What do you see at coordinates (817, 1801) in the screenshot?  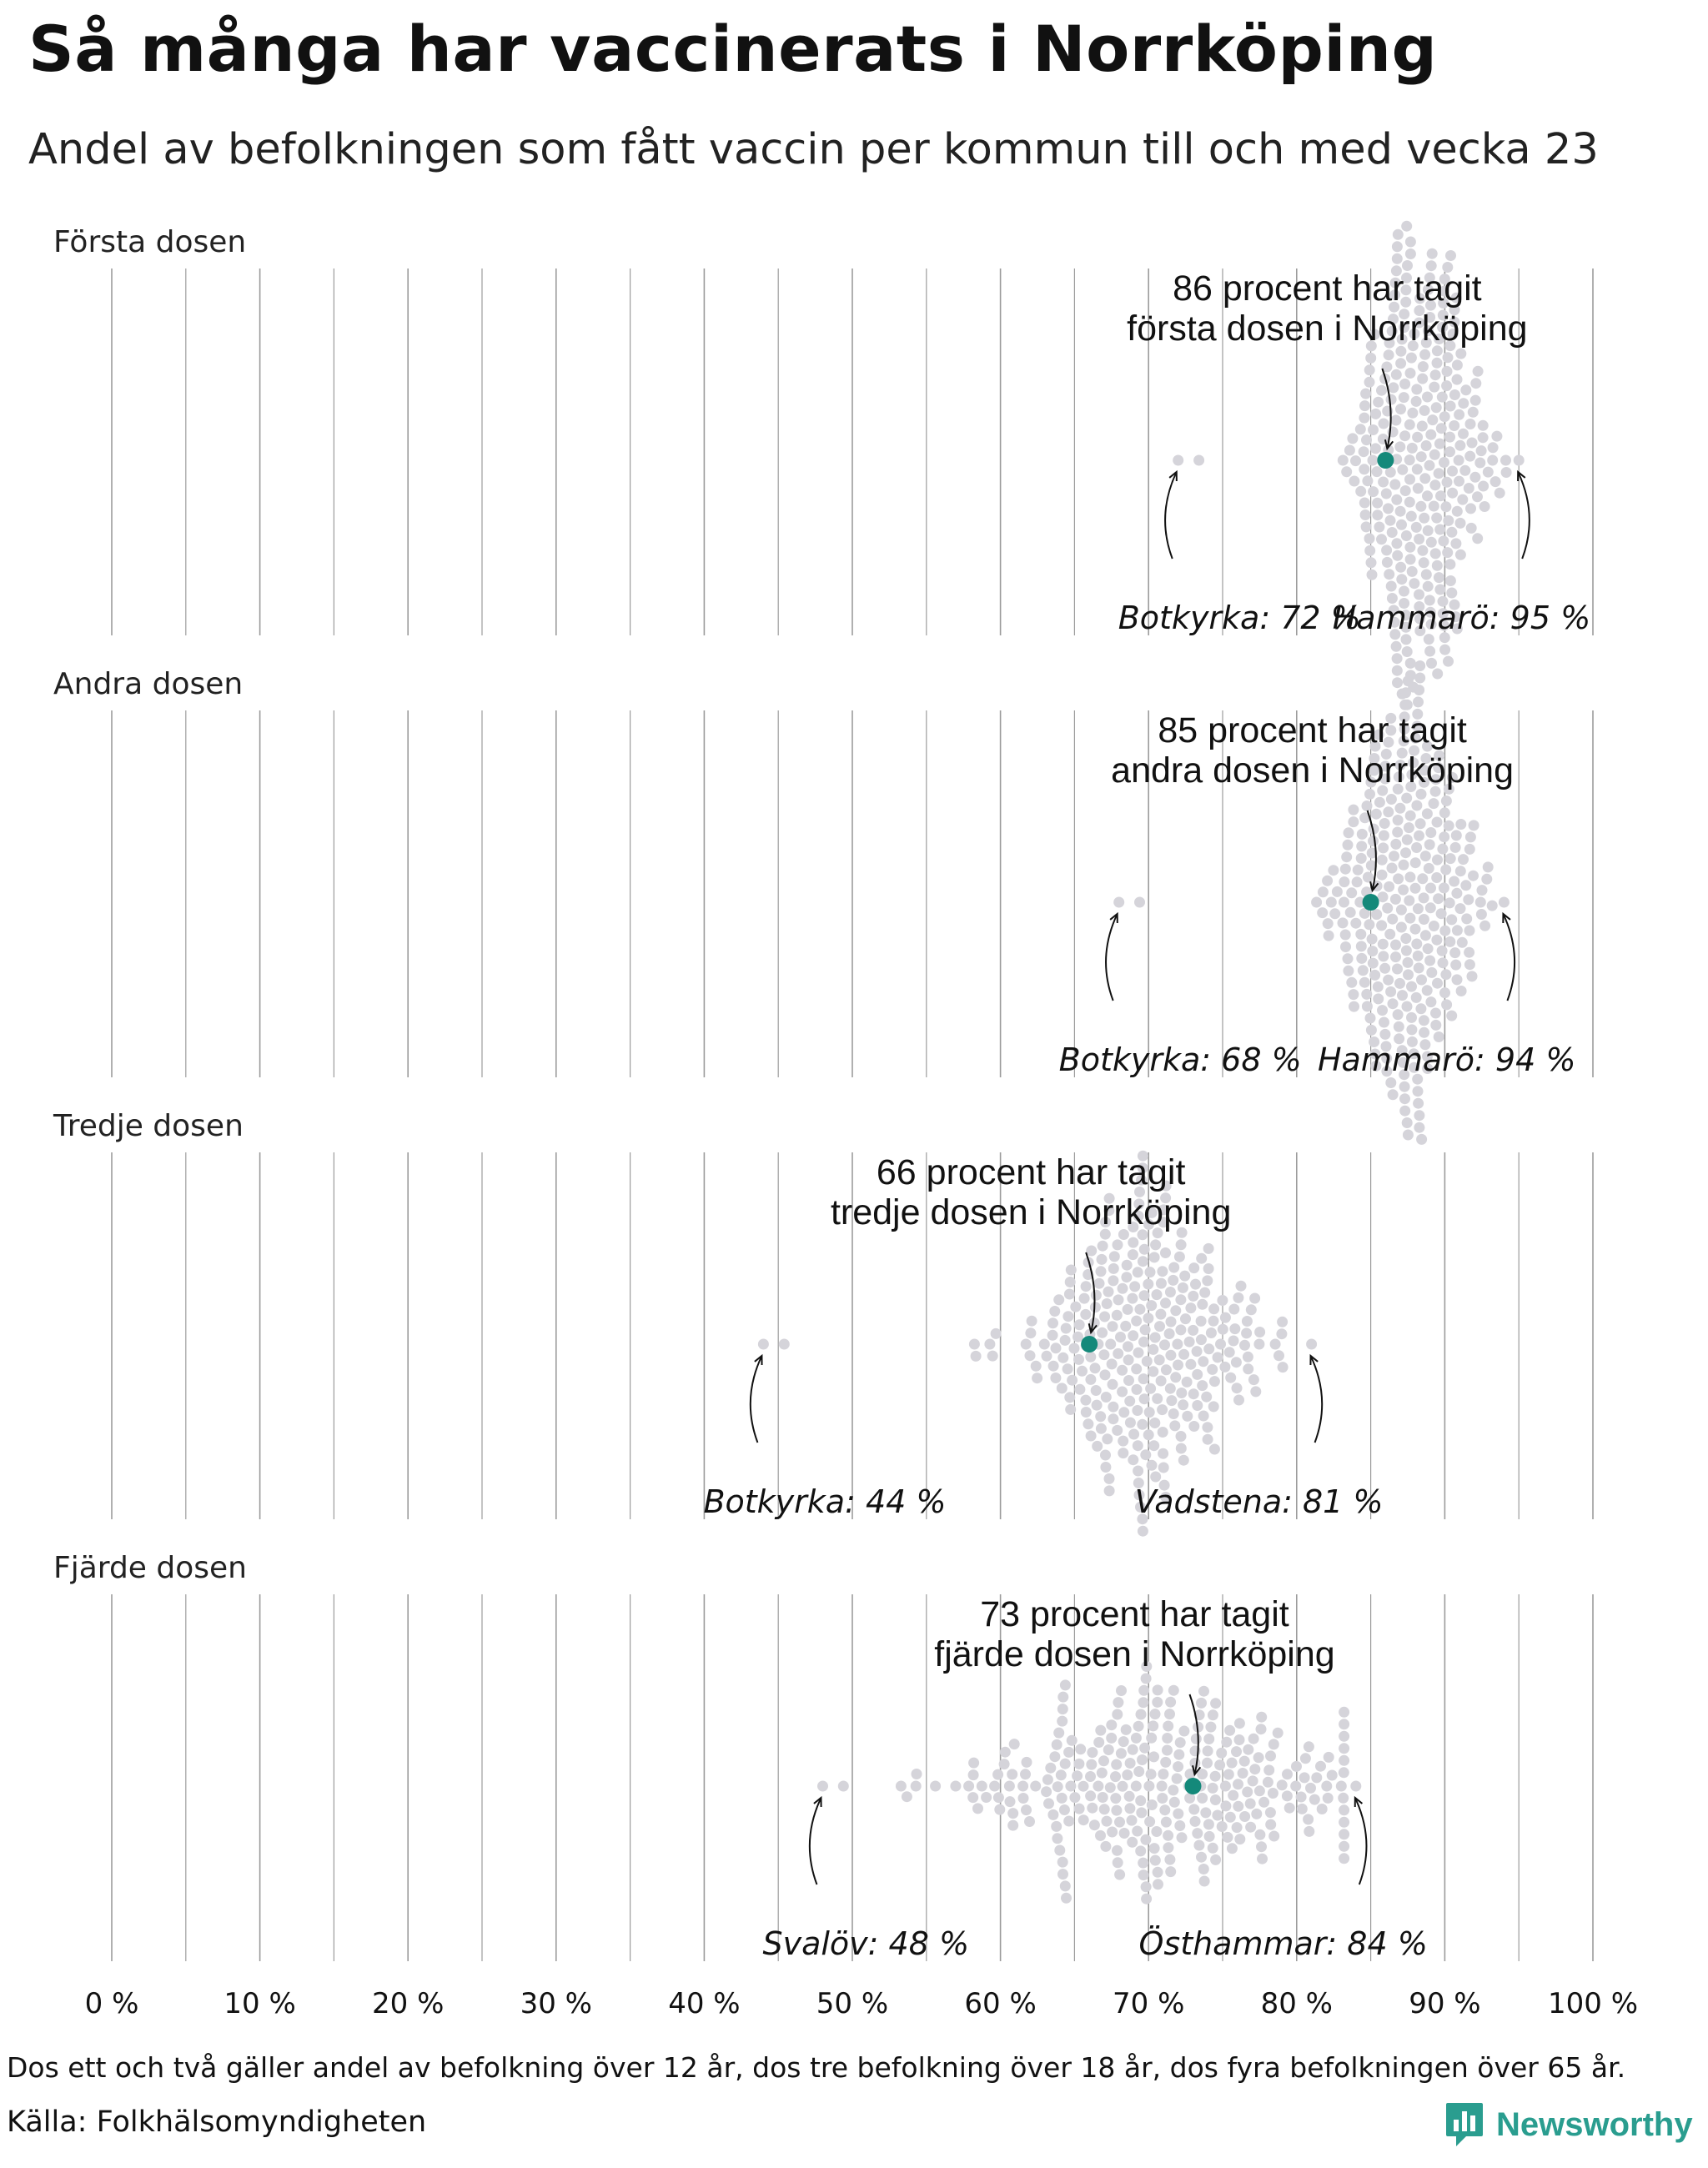 I see `min-arrow-head` at bounding box center [817, 1801].